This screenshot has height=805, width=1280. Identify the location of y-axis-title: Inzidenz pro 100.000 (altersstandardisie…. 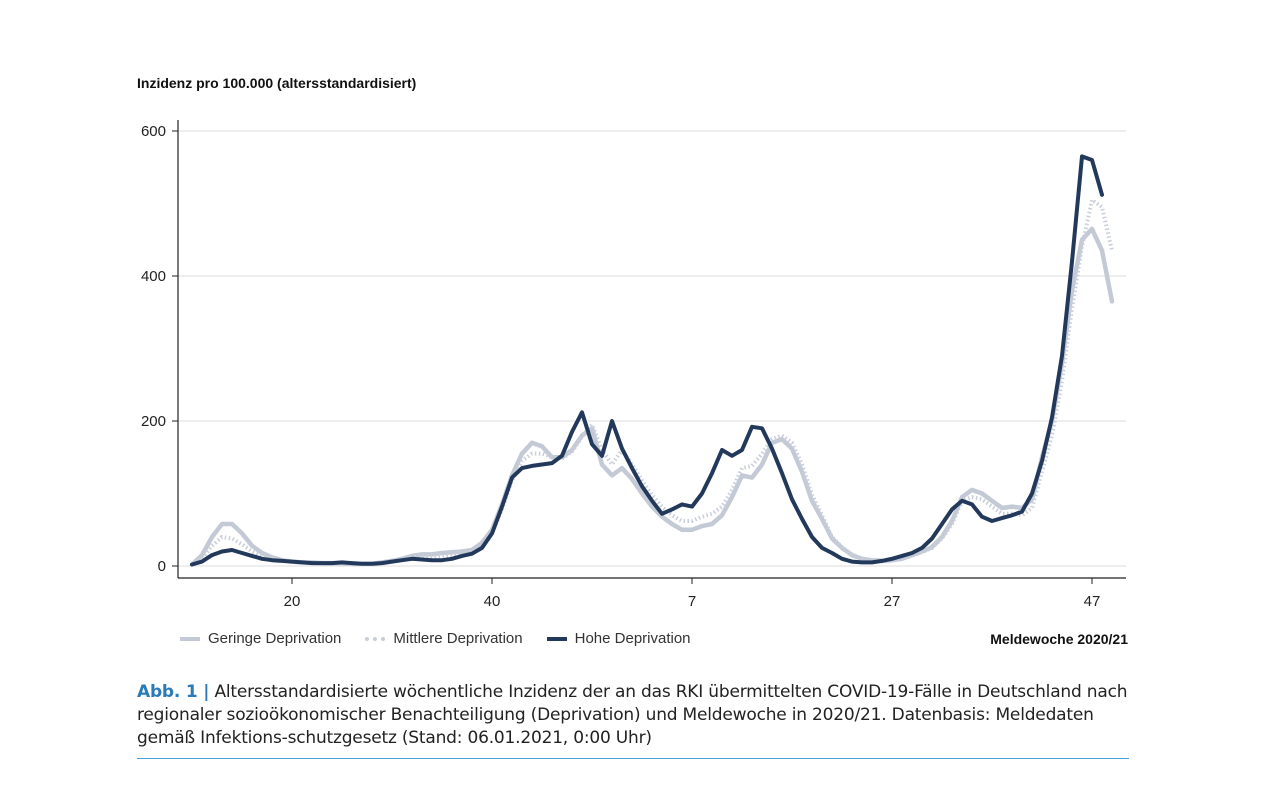
(277, 83).